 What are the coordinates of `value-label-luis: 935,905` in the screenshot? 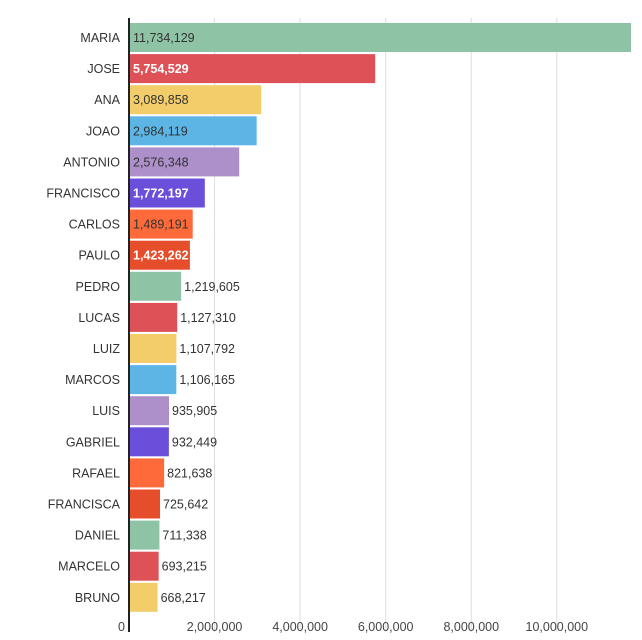 It's located at (194, 411).